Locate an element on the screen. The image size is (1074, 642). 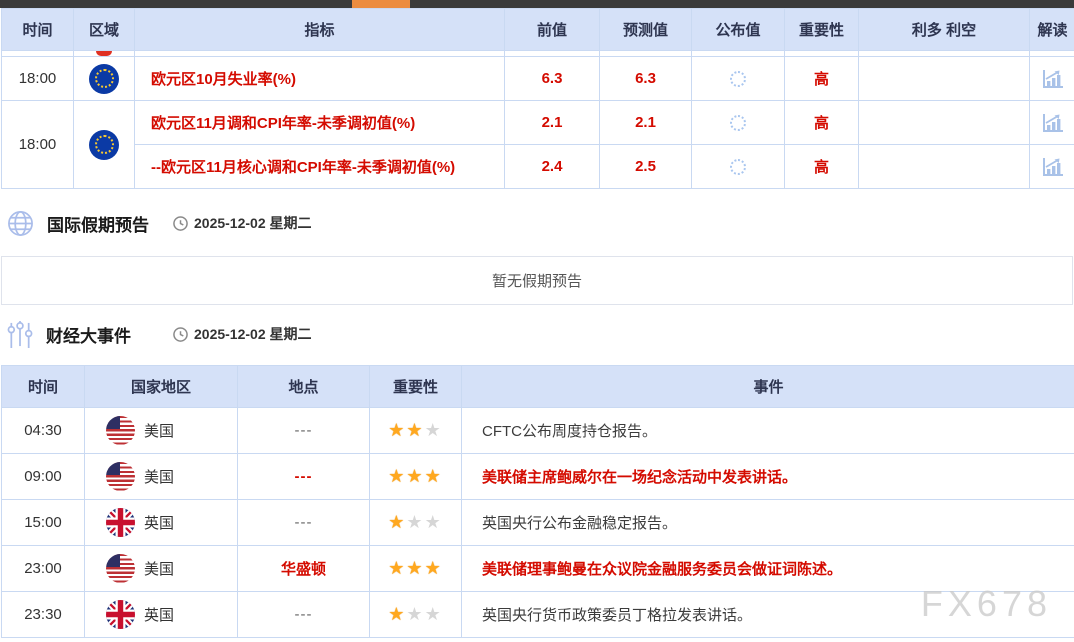
event-row: 15:00 英国 --- is located at coordinates (537, 522).